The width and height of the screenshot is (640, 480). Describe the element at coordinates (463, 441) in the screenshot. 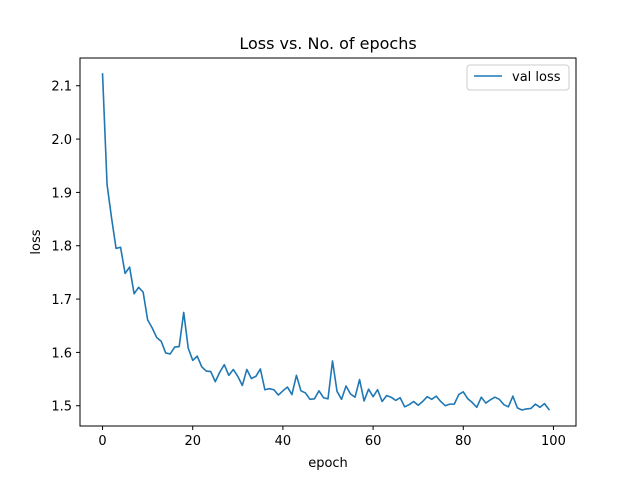

I see `x-tick-label: 80` at that location.